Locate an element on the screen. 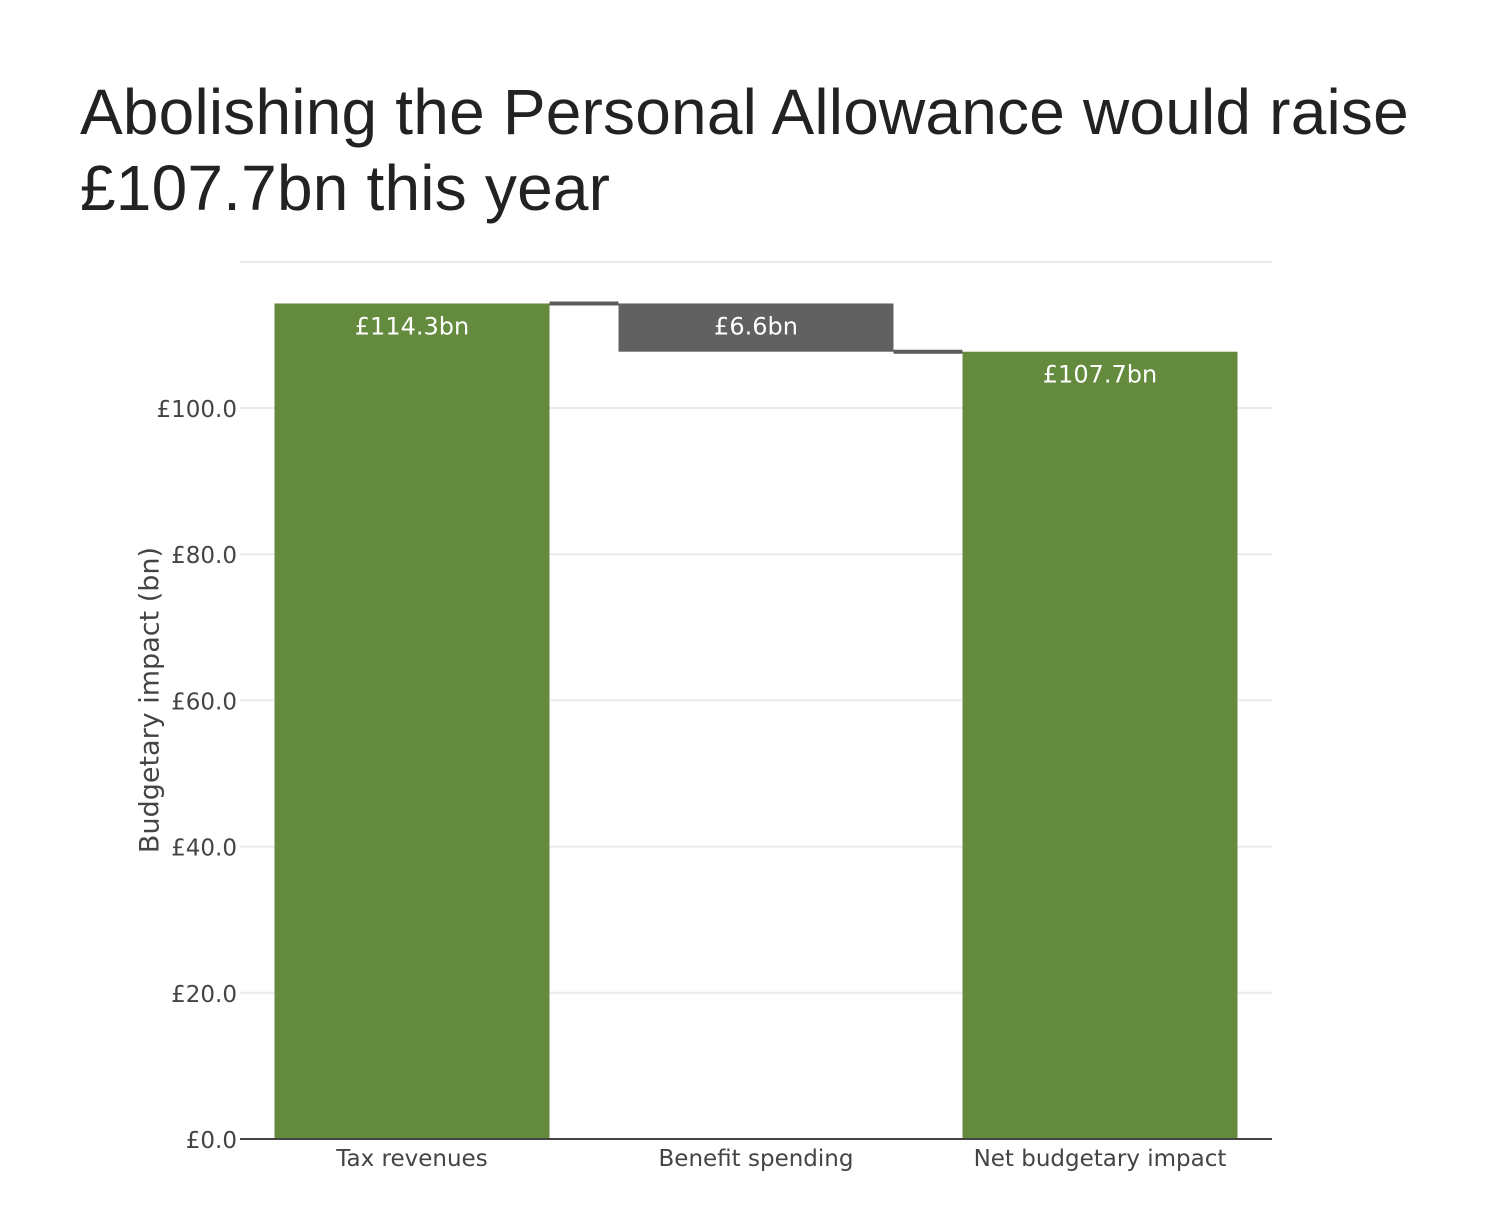 Image resolution: width=1504 pixels, height=1212 pixels. bar-benefit-spending is located at coordinates (756, 327).